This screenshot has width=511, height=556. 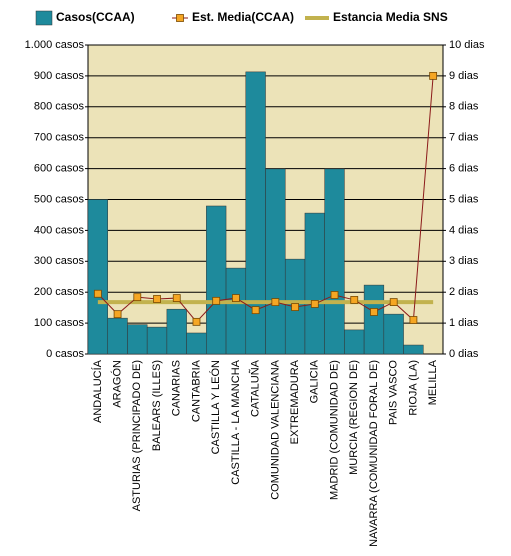 I want to click on y-tick-label: 100 casos, so click(x=59, y=323).